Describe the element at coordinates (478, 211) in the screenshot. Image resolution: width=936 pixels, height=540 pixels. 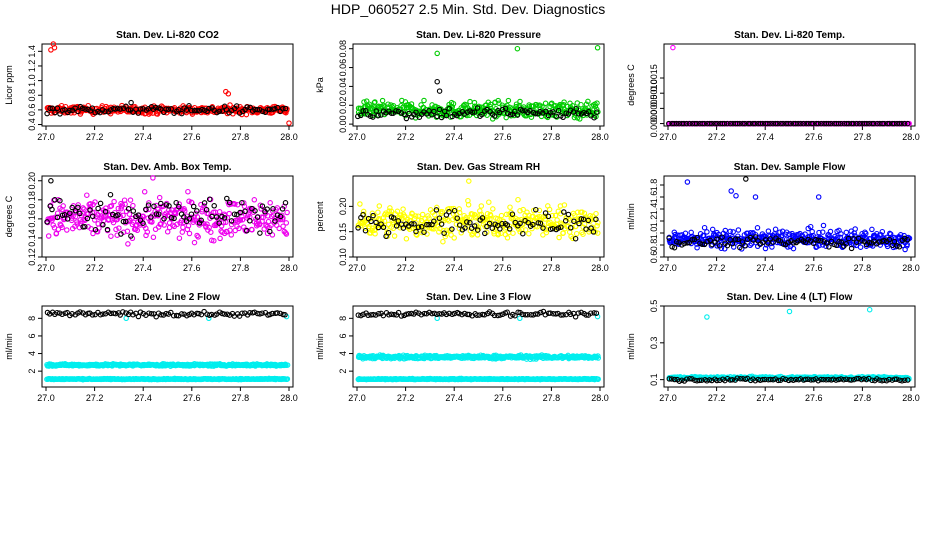
I see `series-yellow` at that location.